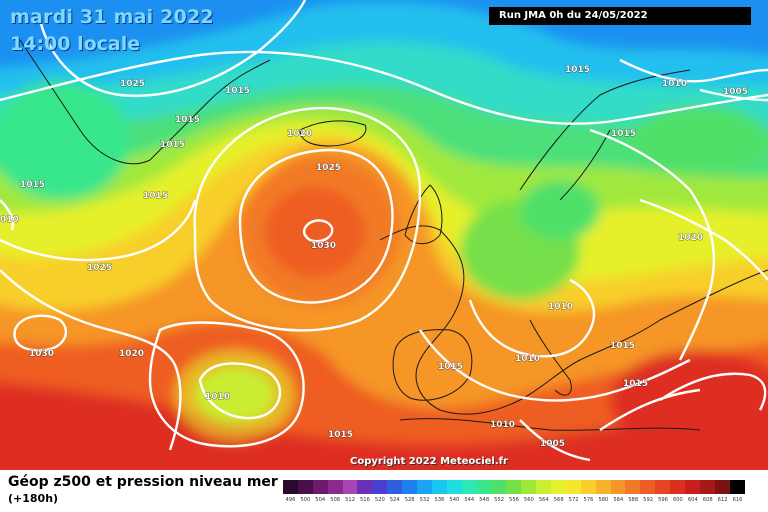 The height and width of the screenshot is (512, 768). Describe the element at coordinates (469, 500) in the screenshot. I see `legend-value: 544` at that location.